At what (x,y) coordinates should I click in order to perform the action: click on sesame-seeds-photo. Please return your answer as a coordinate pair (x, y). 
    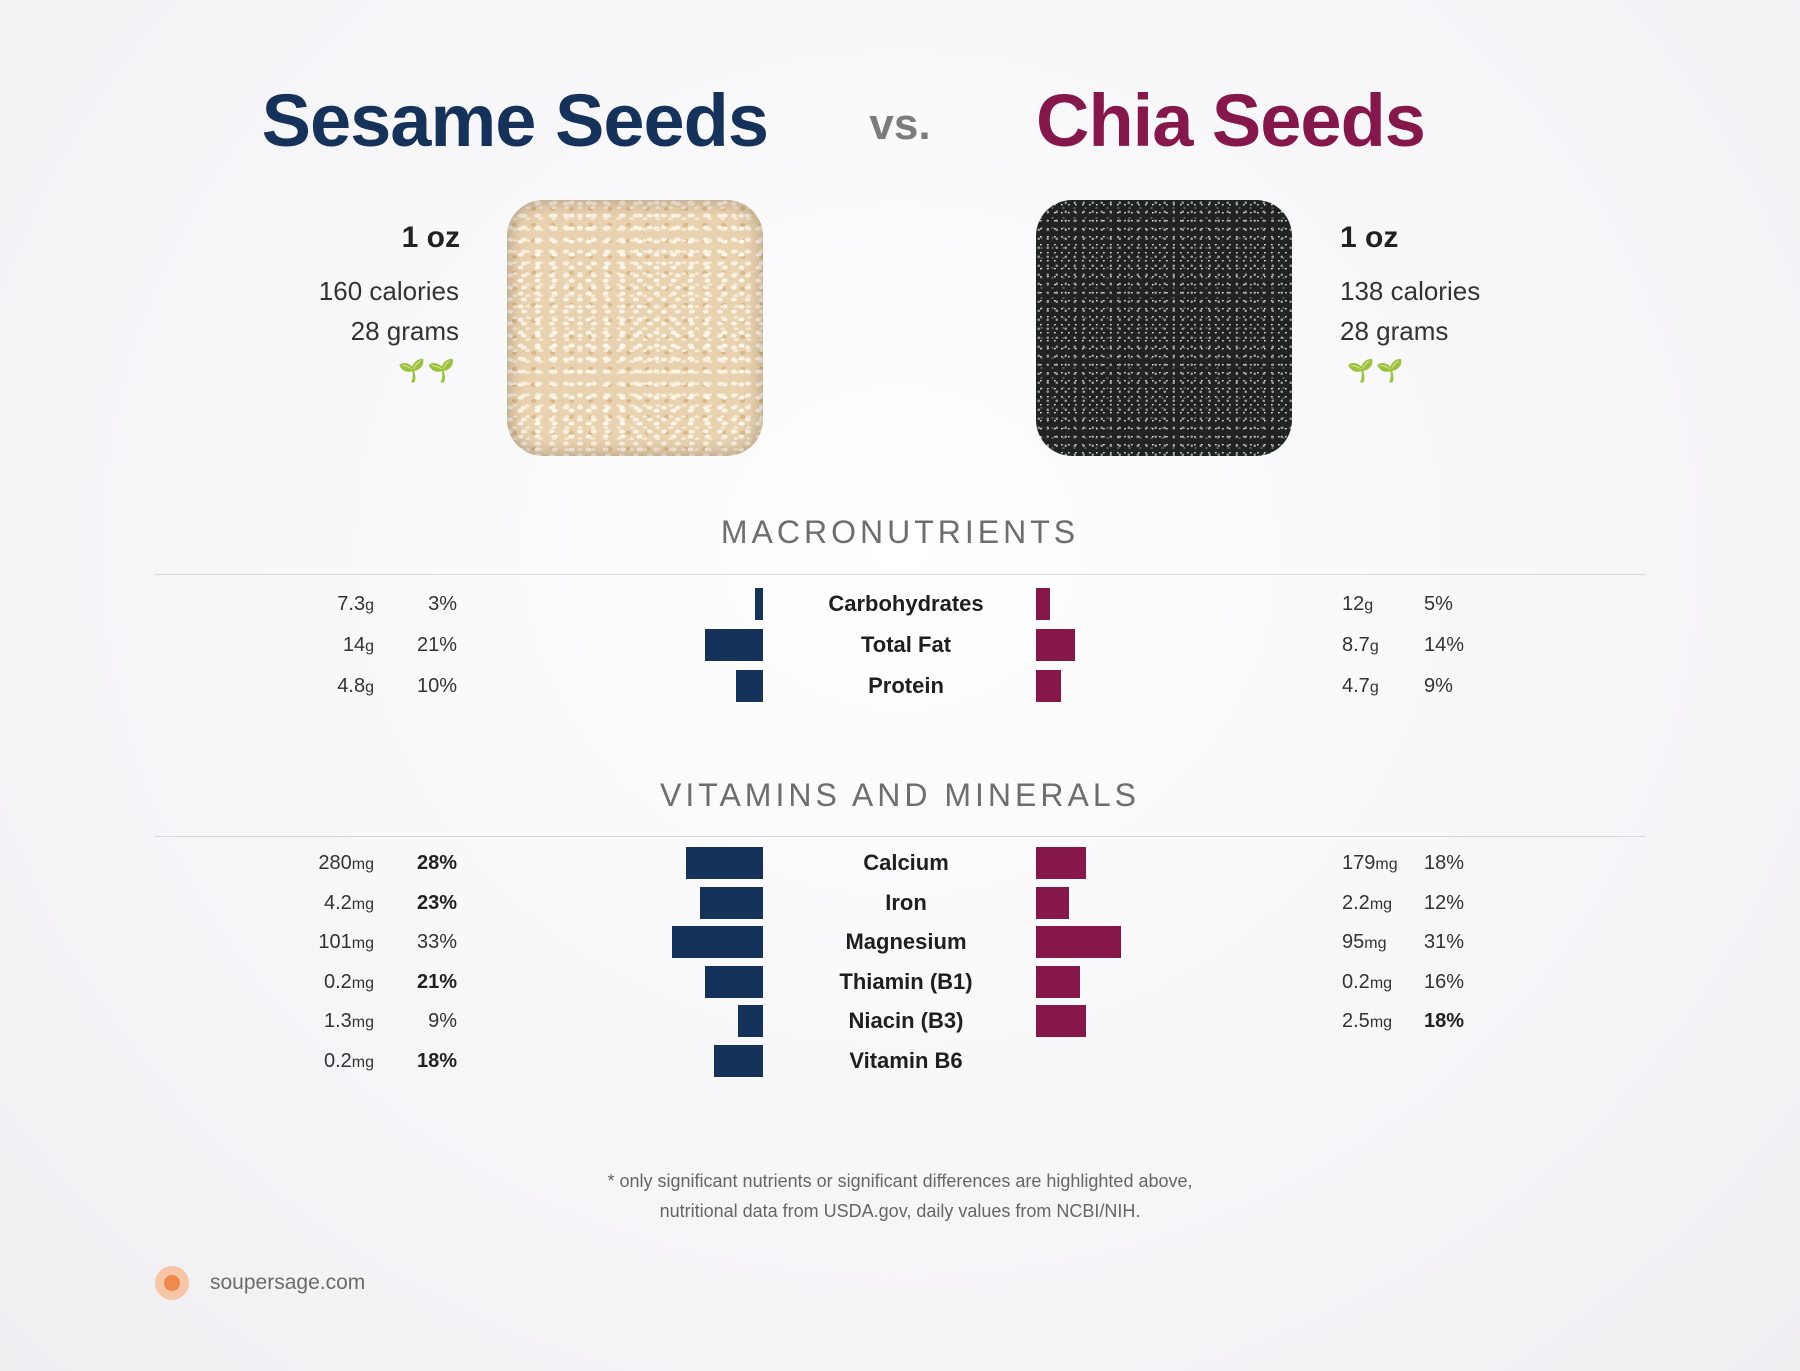
    Looking at the image, I should click on (635, 328).